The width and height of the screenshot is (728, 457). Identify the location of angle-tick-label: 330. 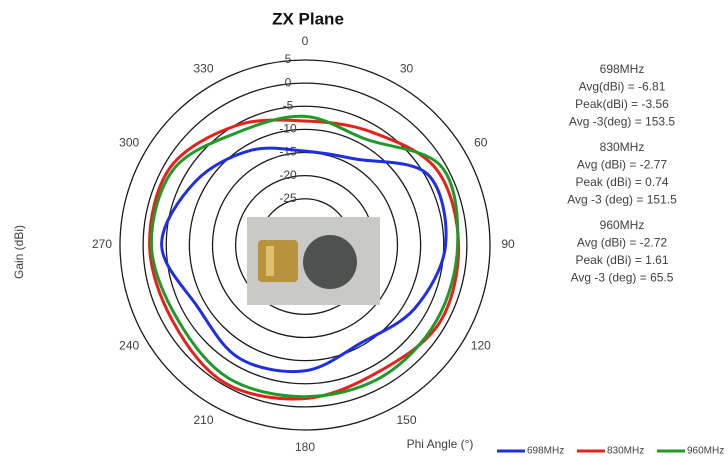
(203, 68).